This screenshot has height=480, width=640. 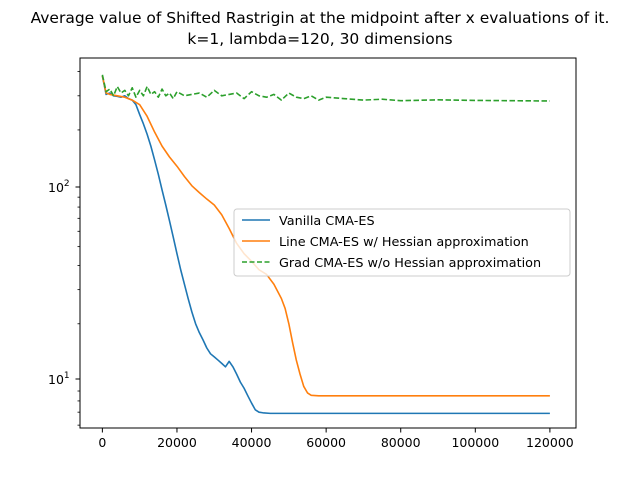 What do you see at coordinates (102, 442) in the screenshot?
I see `x-tick-label: 0` at bounding box center [102, 442].